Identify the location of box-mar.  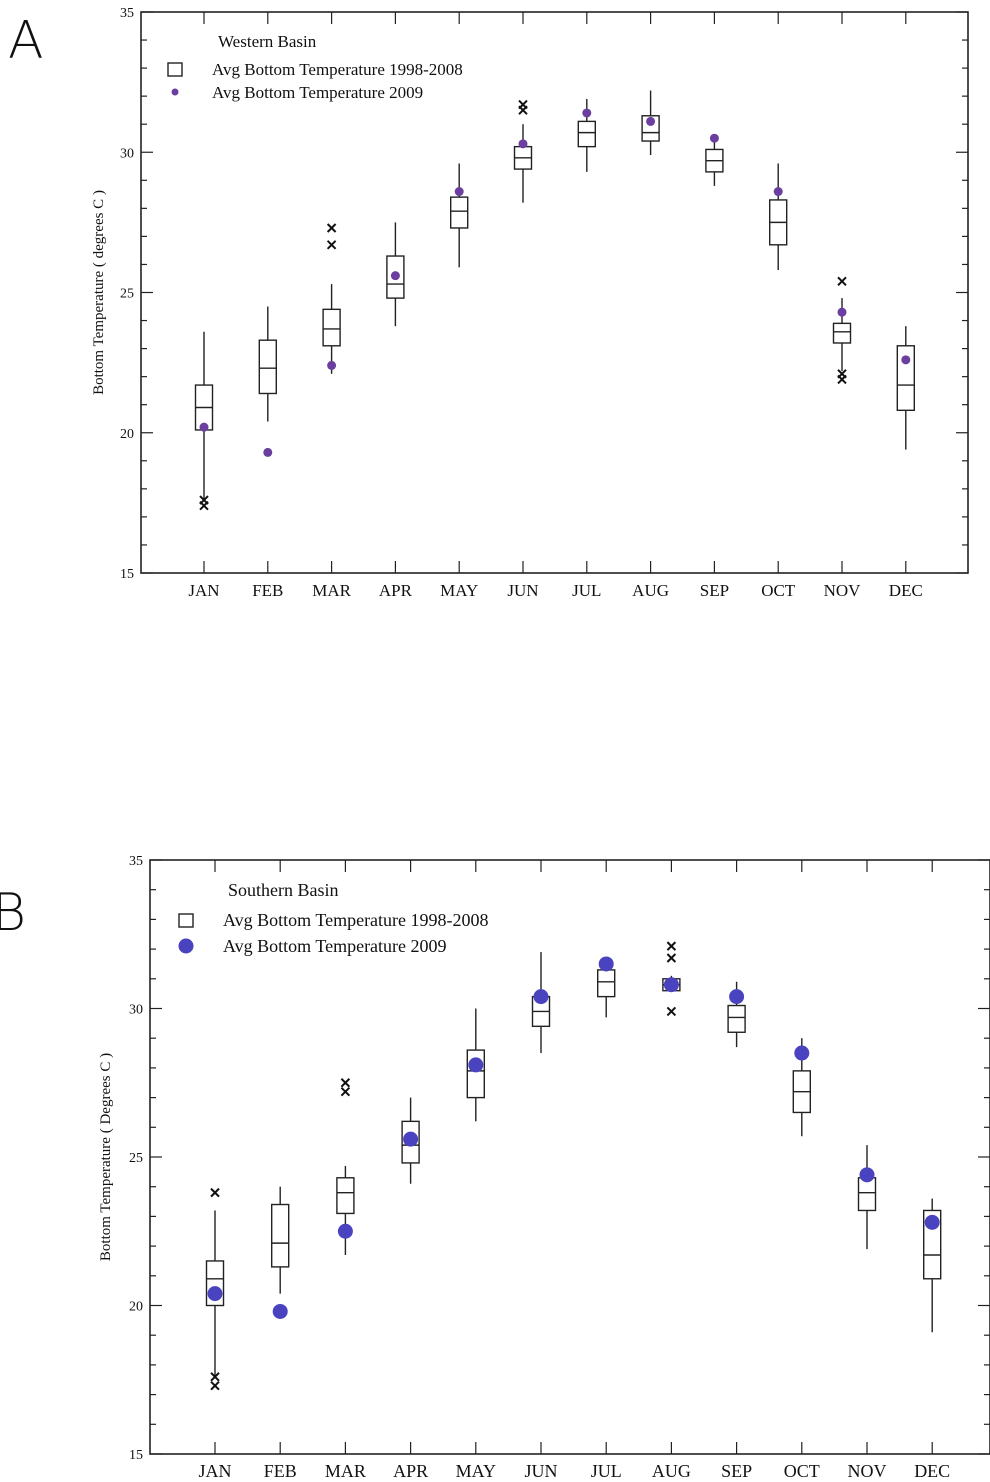
(345, 1167).